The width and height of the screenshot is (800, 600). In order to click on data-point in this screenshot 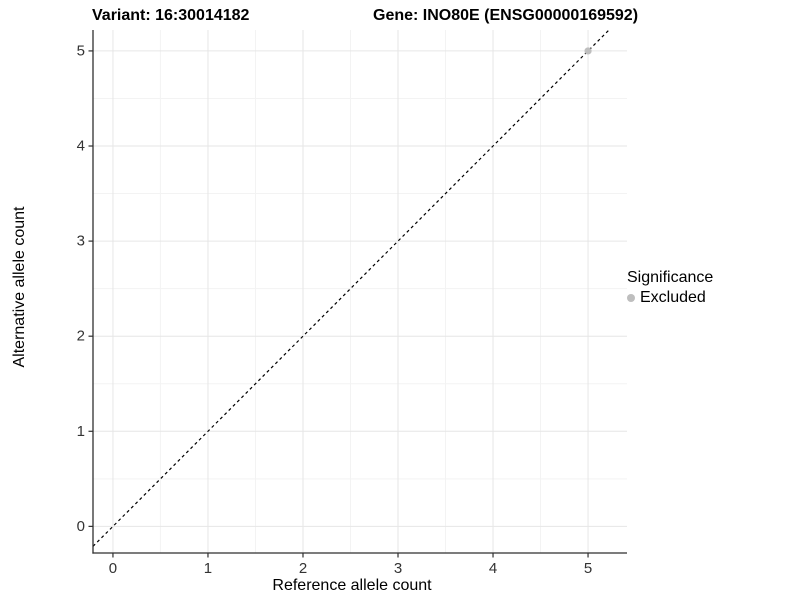, I will do `click(588, 51)`.